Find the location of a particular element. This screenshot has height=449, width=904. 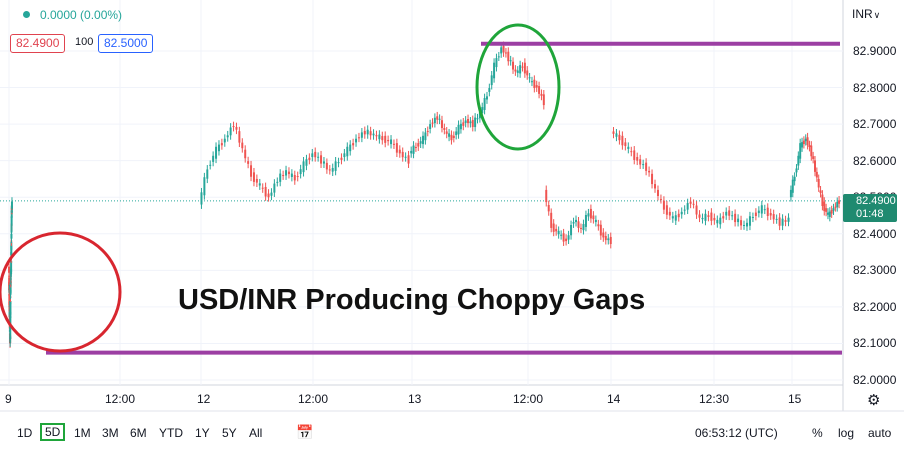

timeframe-3m: 3M is located at coordinates (110, 433).